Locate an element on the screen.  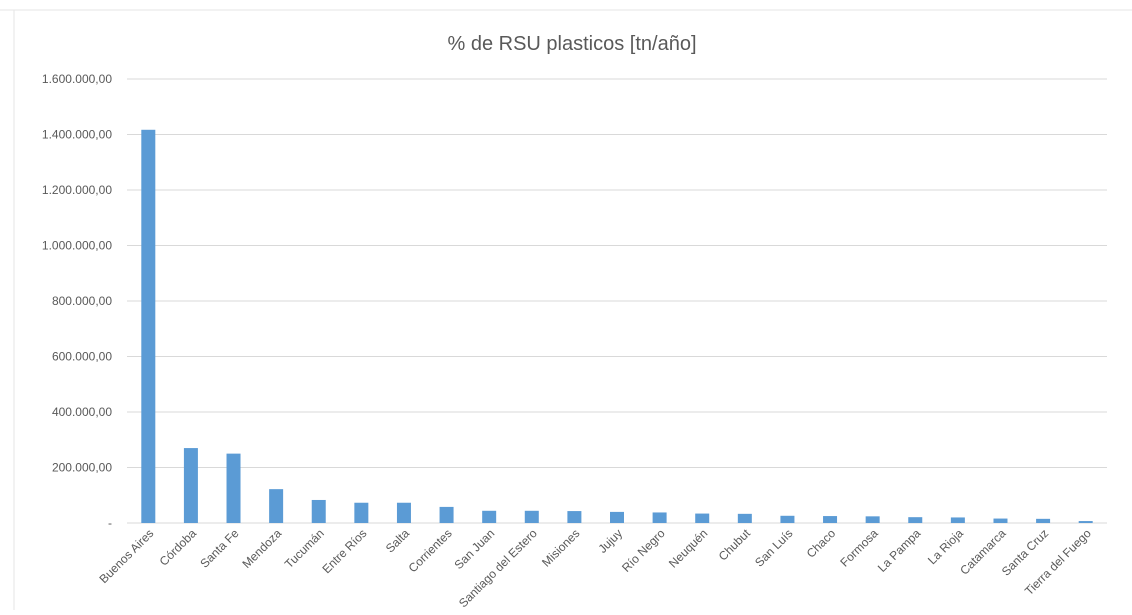
x-tick-label: Río Negro is located at coordinates (643, 550).